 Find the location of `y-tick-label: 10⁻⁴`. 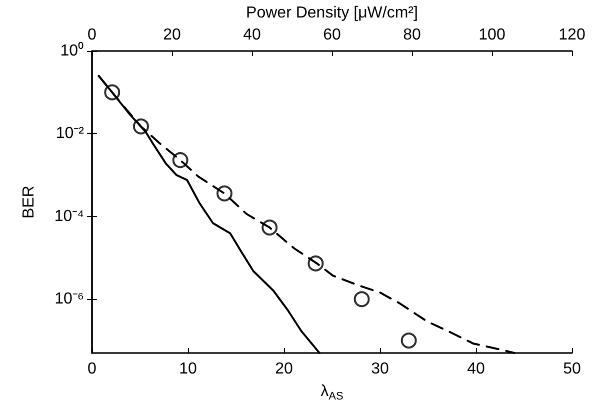

y-tick-label: 10⁻⁴ is located at coordinates (69, 216).